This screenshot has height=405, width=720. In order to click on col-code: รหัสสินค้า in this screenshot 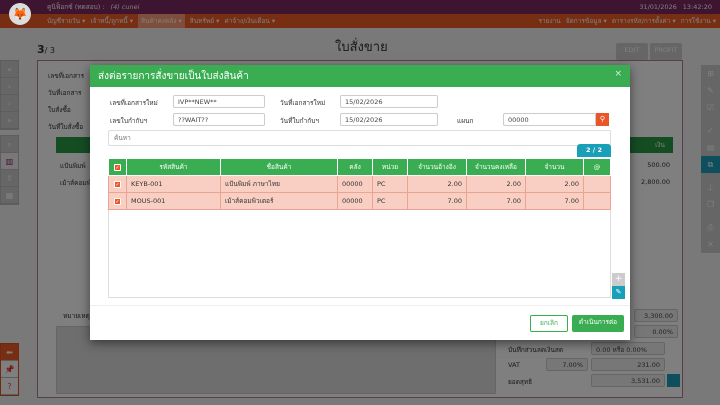, I will do `click(173, 167)`.